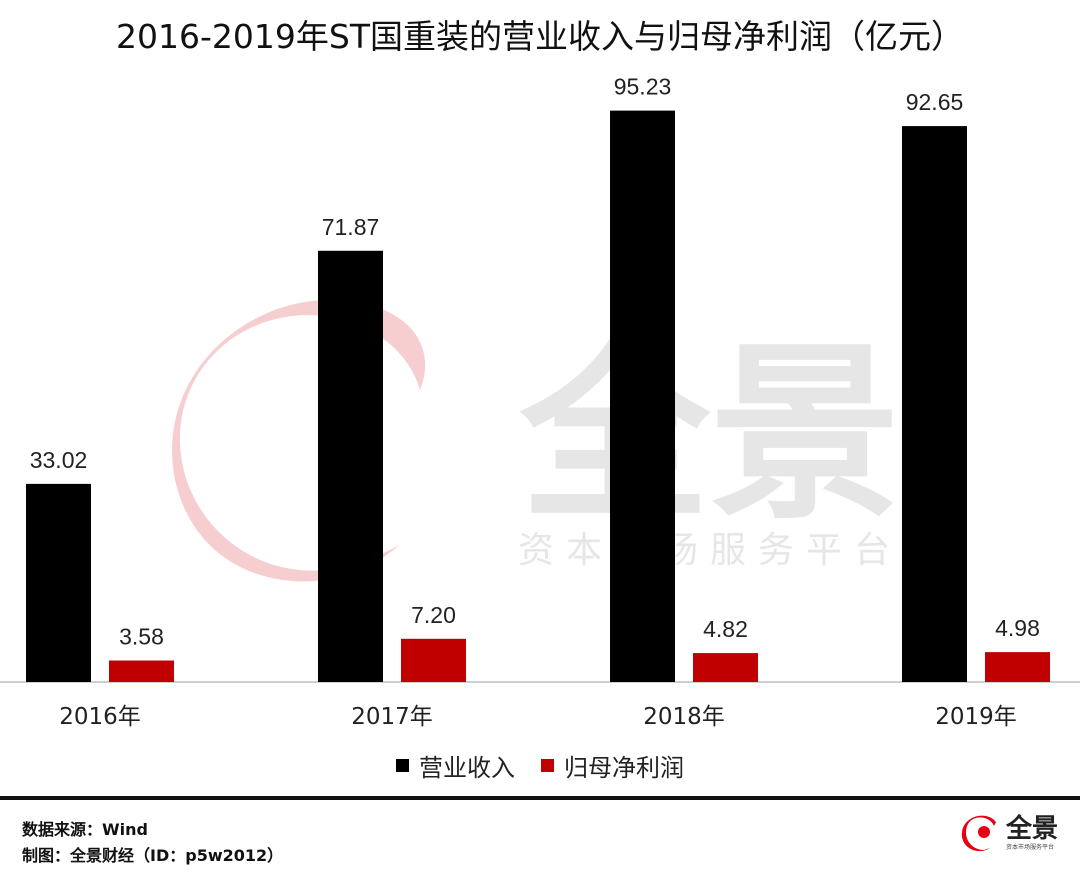 The width and height of the screenshot is (1080, 872). What do you see at coordinates (978, 833) in the screenshot?
I see `logo-swirl-icon` at bounding box center [978, 833].